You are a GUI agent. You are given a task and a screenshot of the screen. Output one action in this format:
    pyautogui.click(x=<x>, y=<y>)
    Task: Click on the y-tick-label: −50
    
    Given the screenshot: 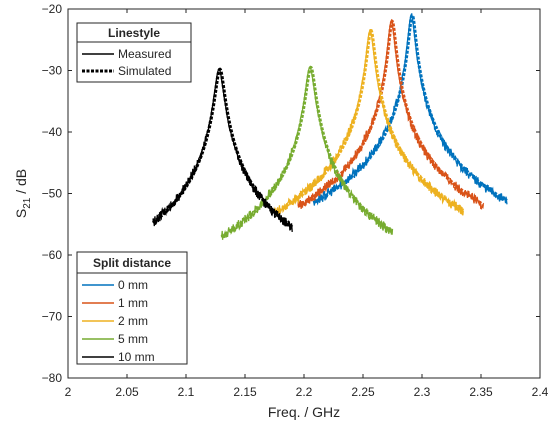 What is the action you would take?
    pyautogui.click(x=52, y=194)
    